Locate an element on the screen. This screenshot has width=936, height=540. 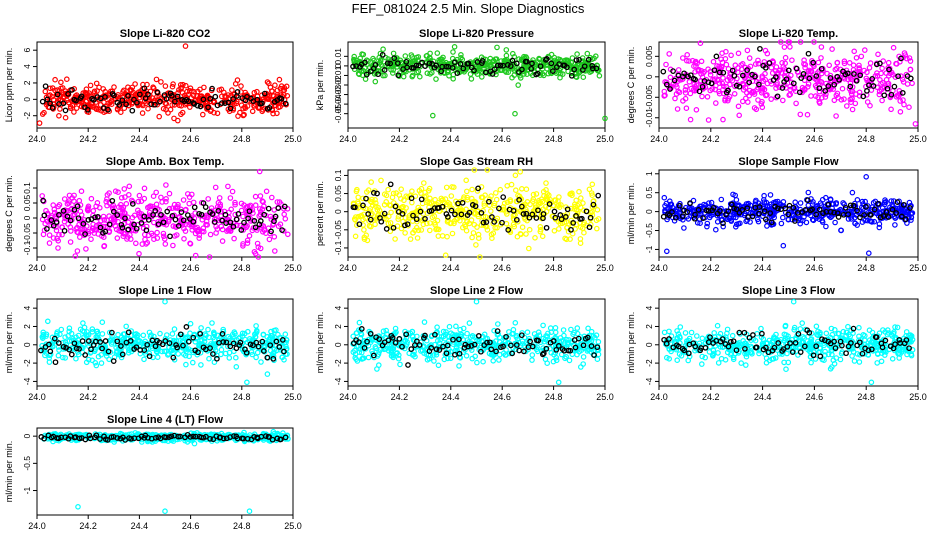
x-tick-label: 24.8 is located at coordinates (866, 268).